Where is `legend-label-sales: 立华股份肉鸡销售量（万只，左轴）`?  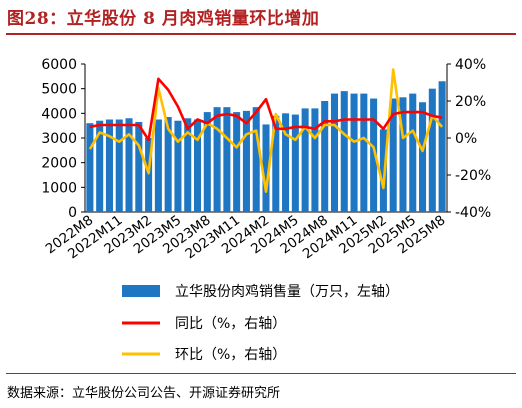
legend-label-sales: 立华股份肉鸡销售量（万只，左轴） is located at coordinates (287, 291).